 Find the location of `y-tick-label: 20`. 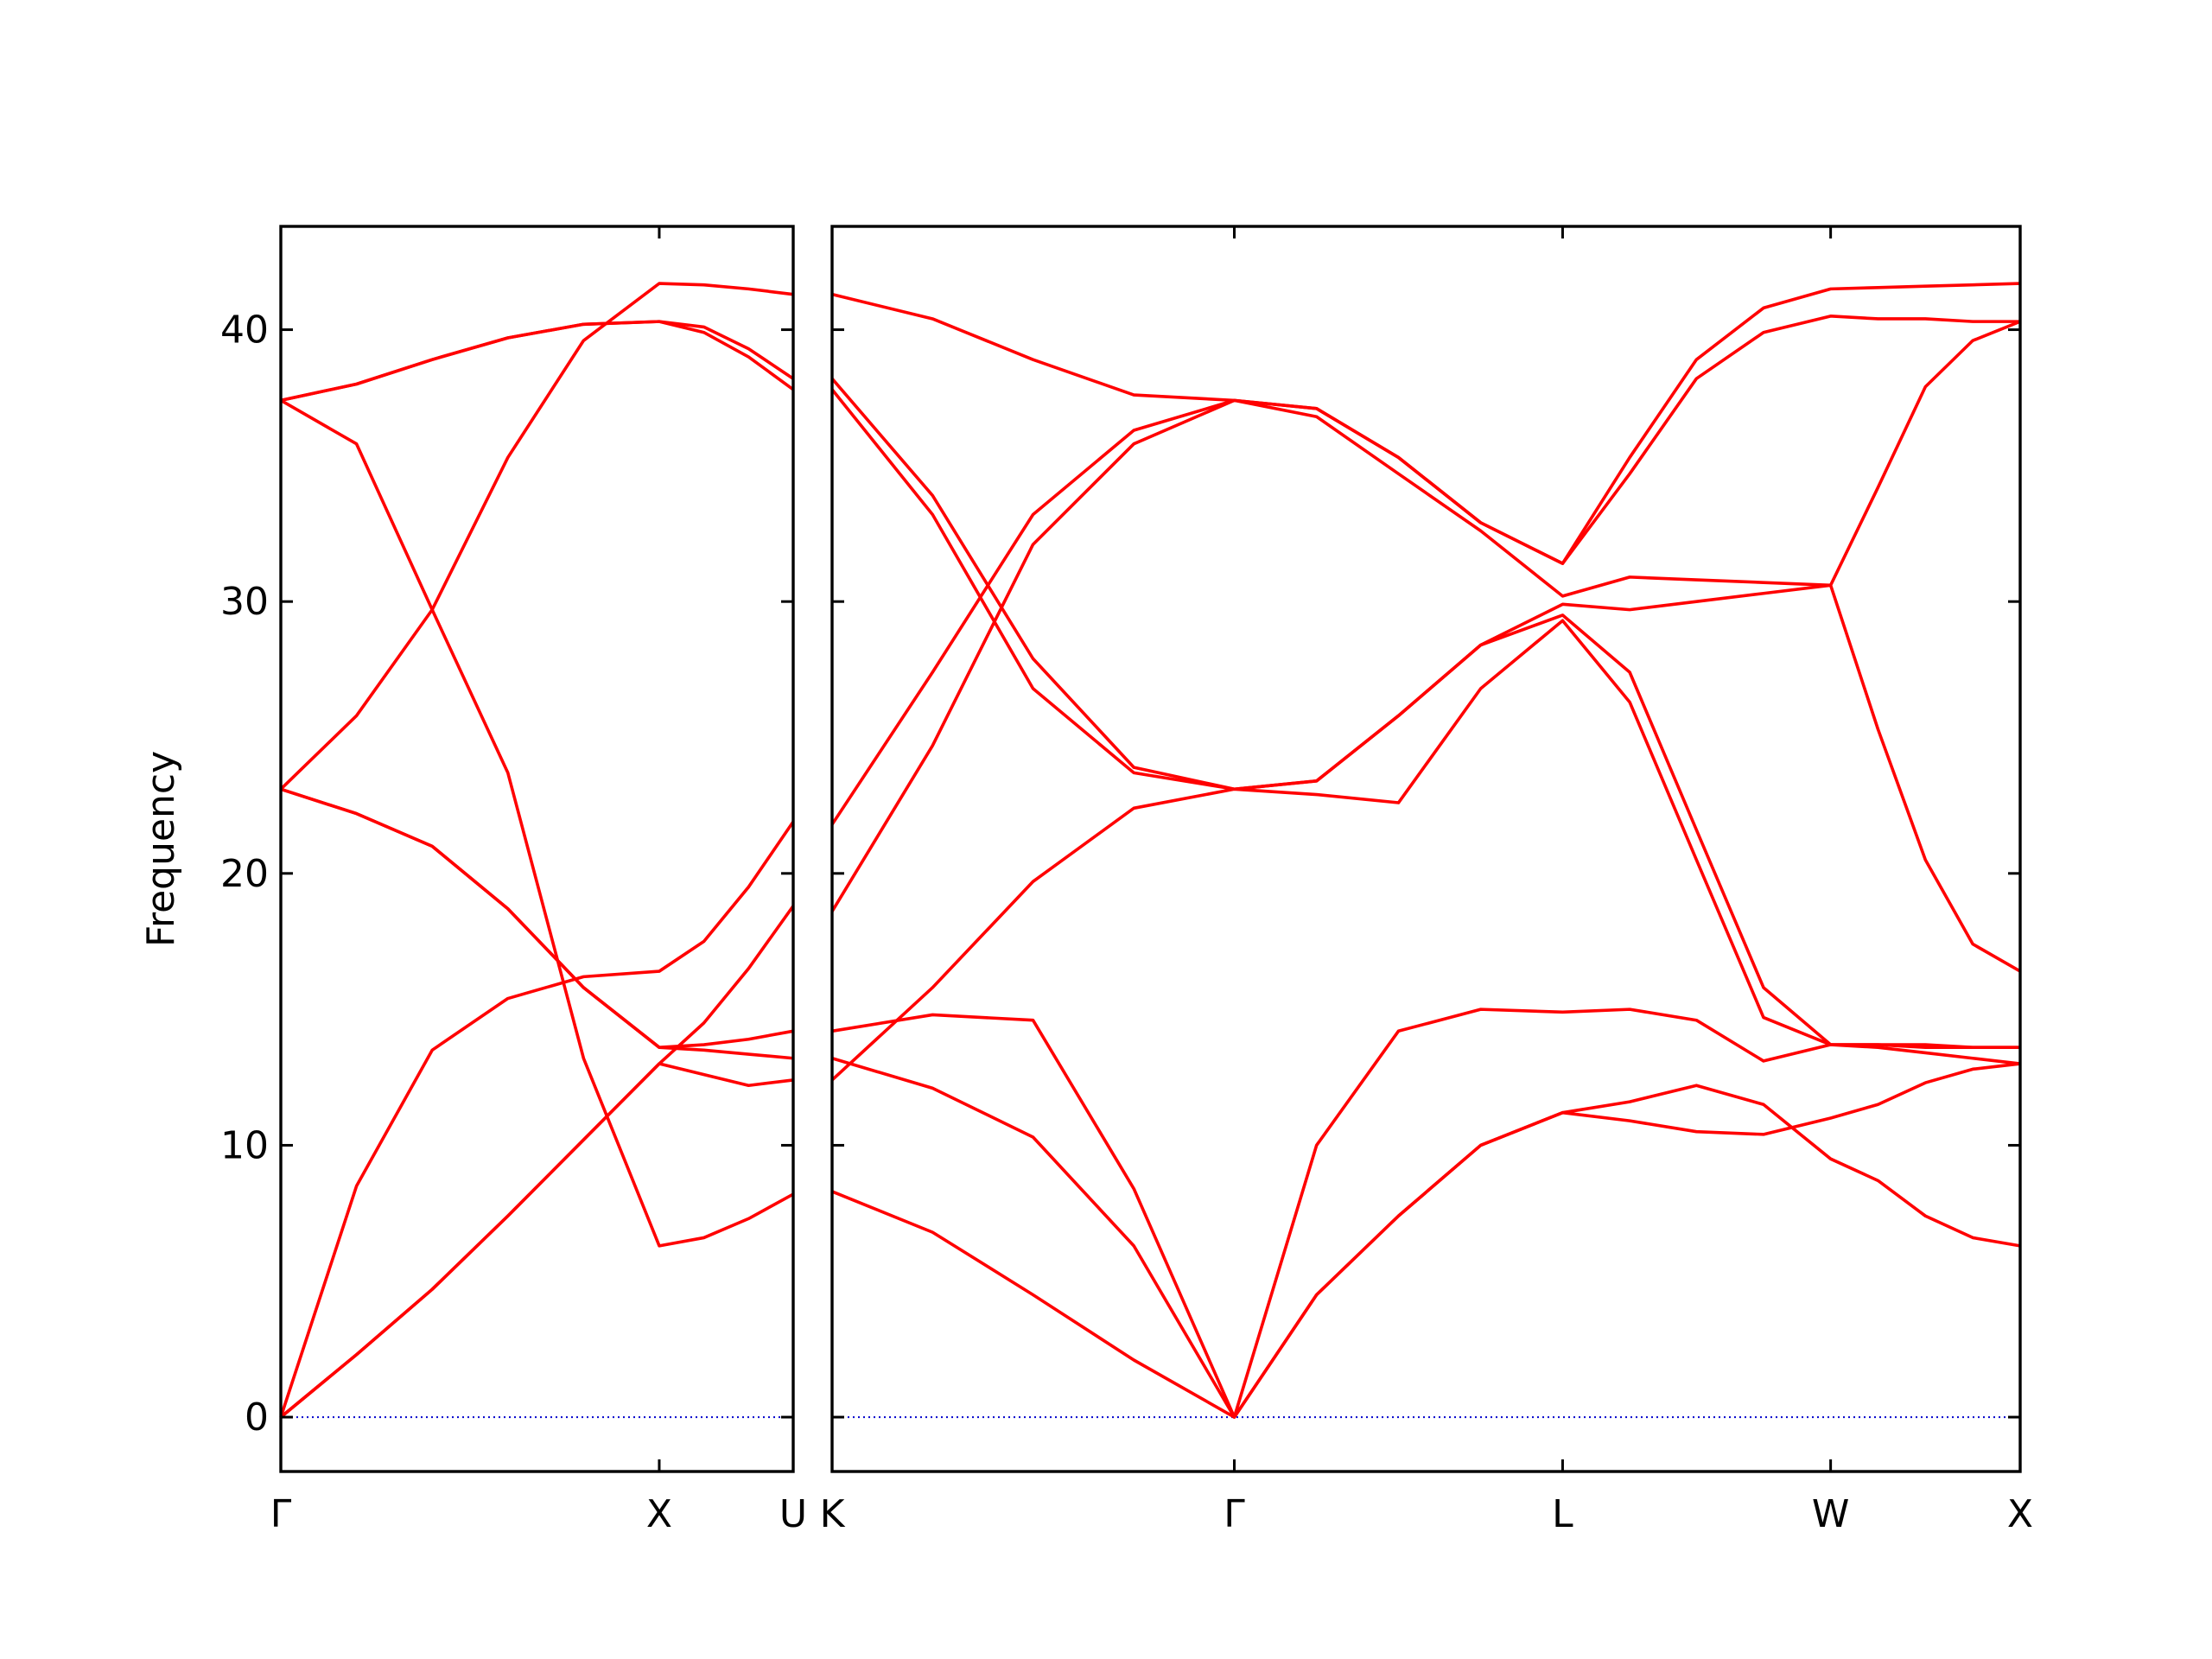

y-tick-label: 20 is located at coordinates (244, 874).